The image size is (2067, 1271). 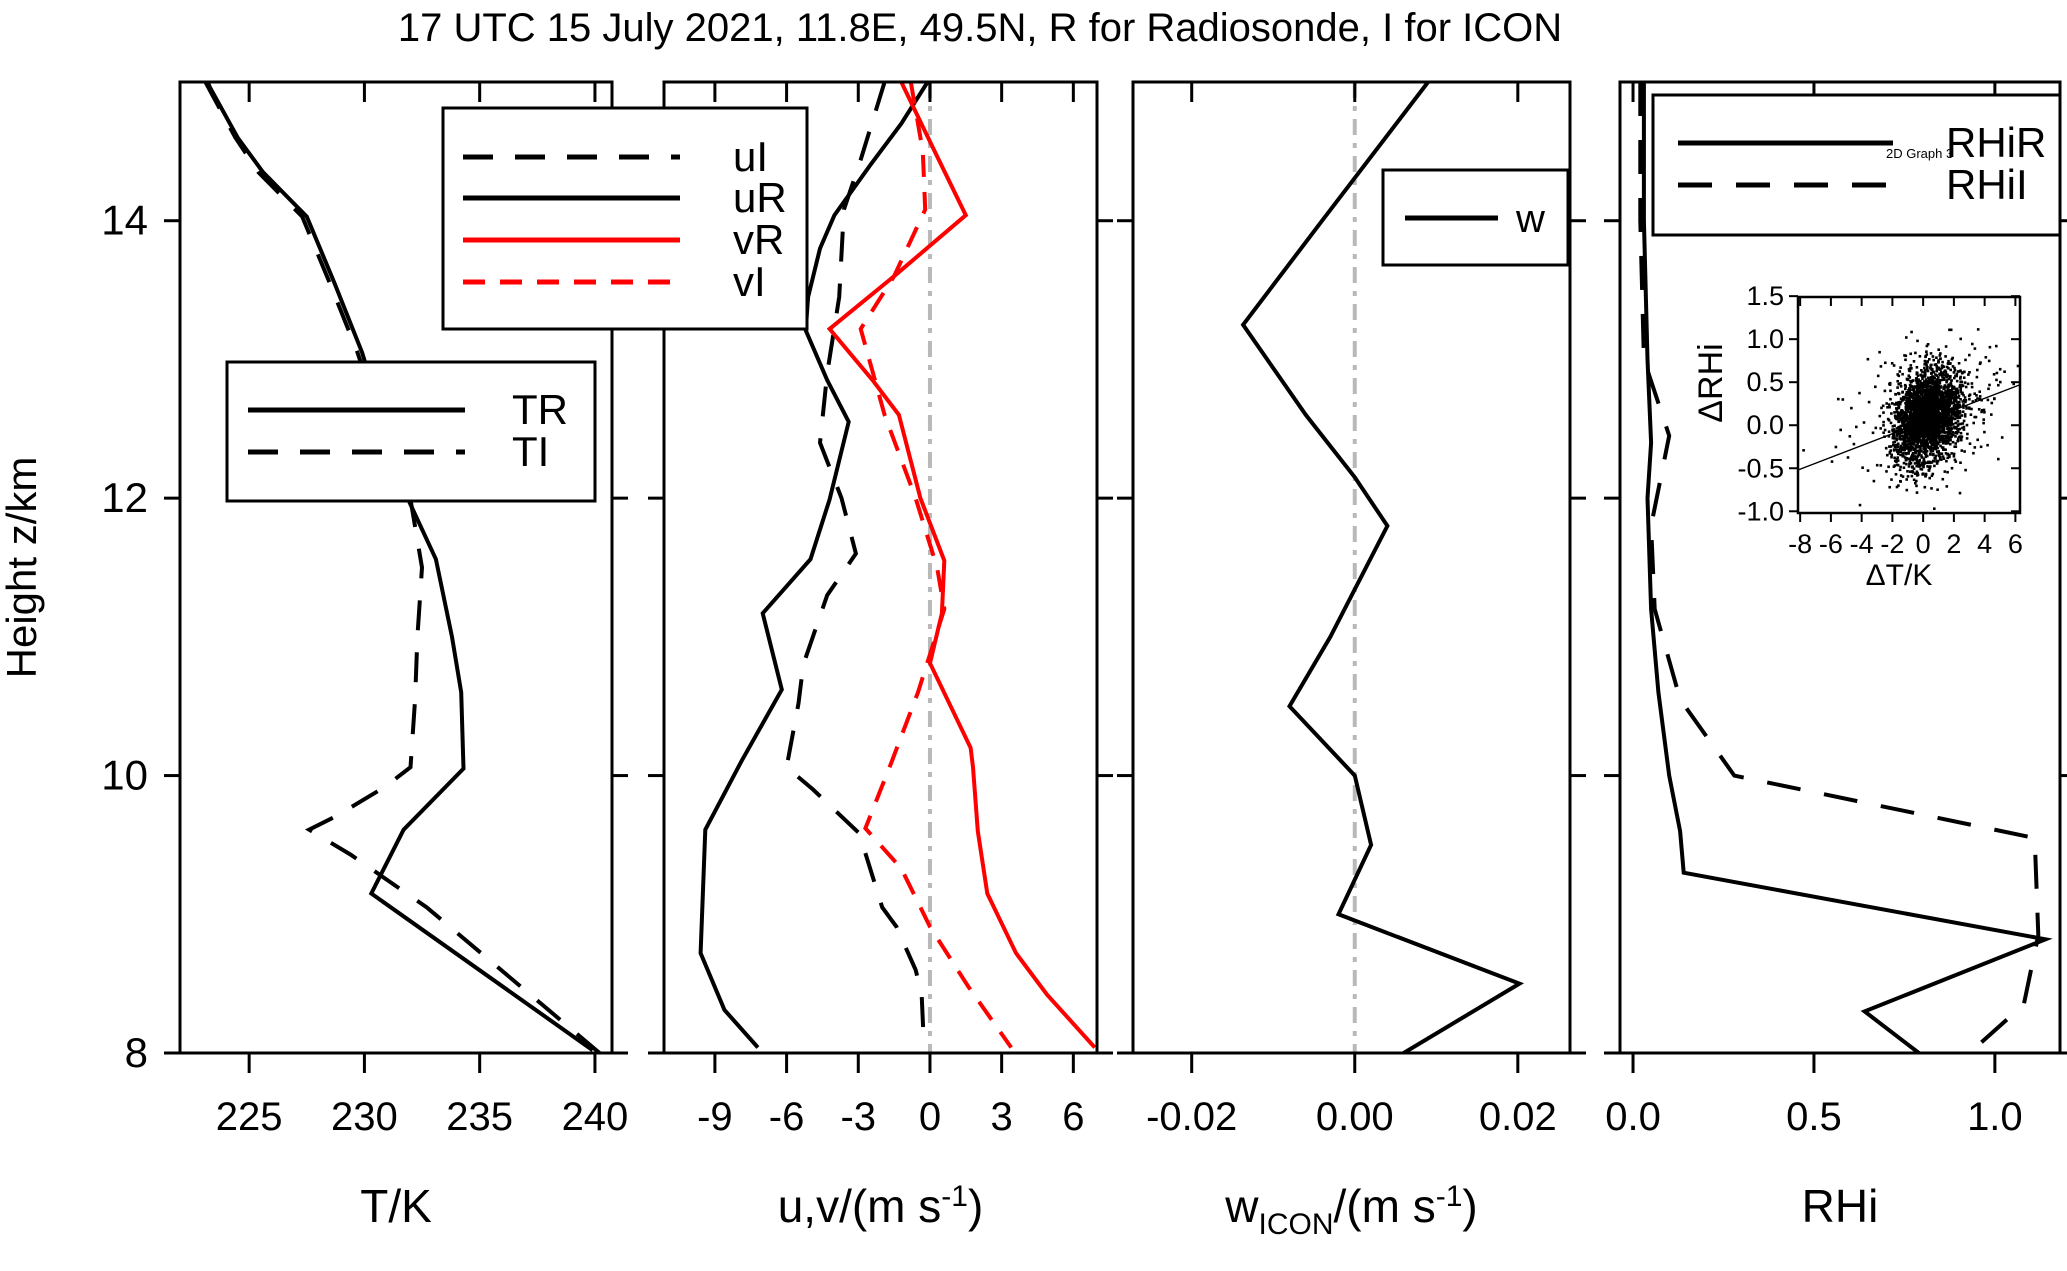 I want to click on height-tick-label: 14, so click(x=124, y=220).